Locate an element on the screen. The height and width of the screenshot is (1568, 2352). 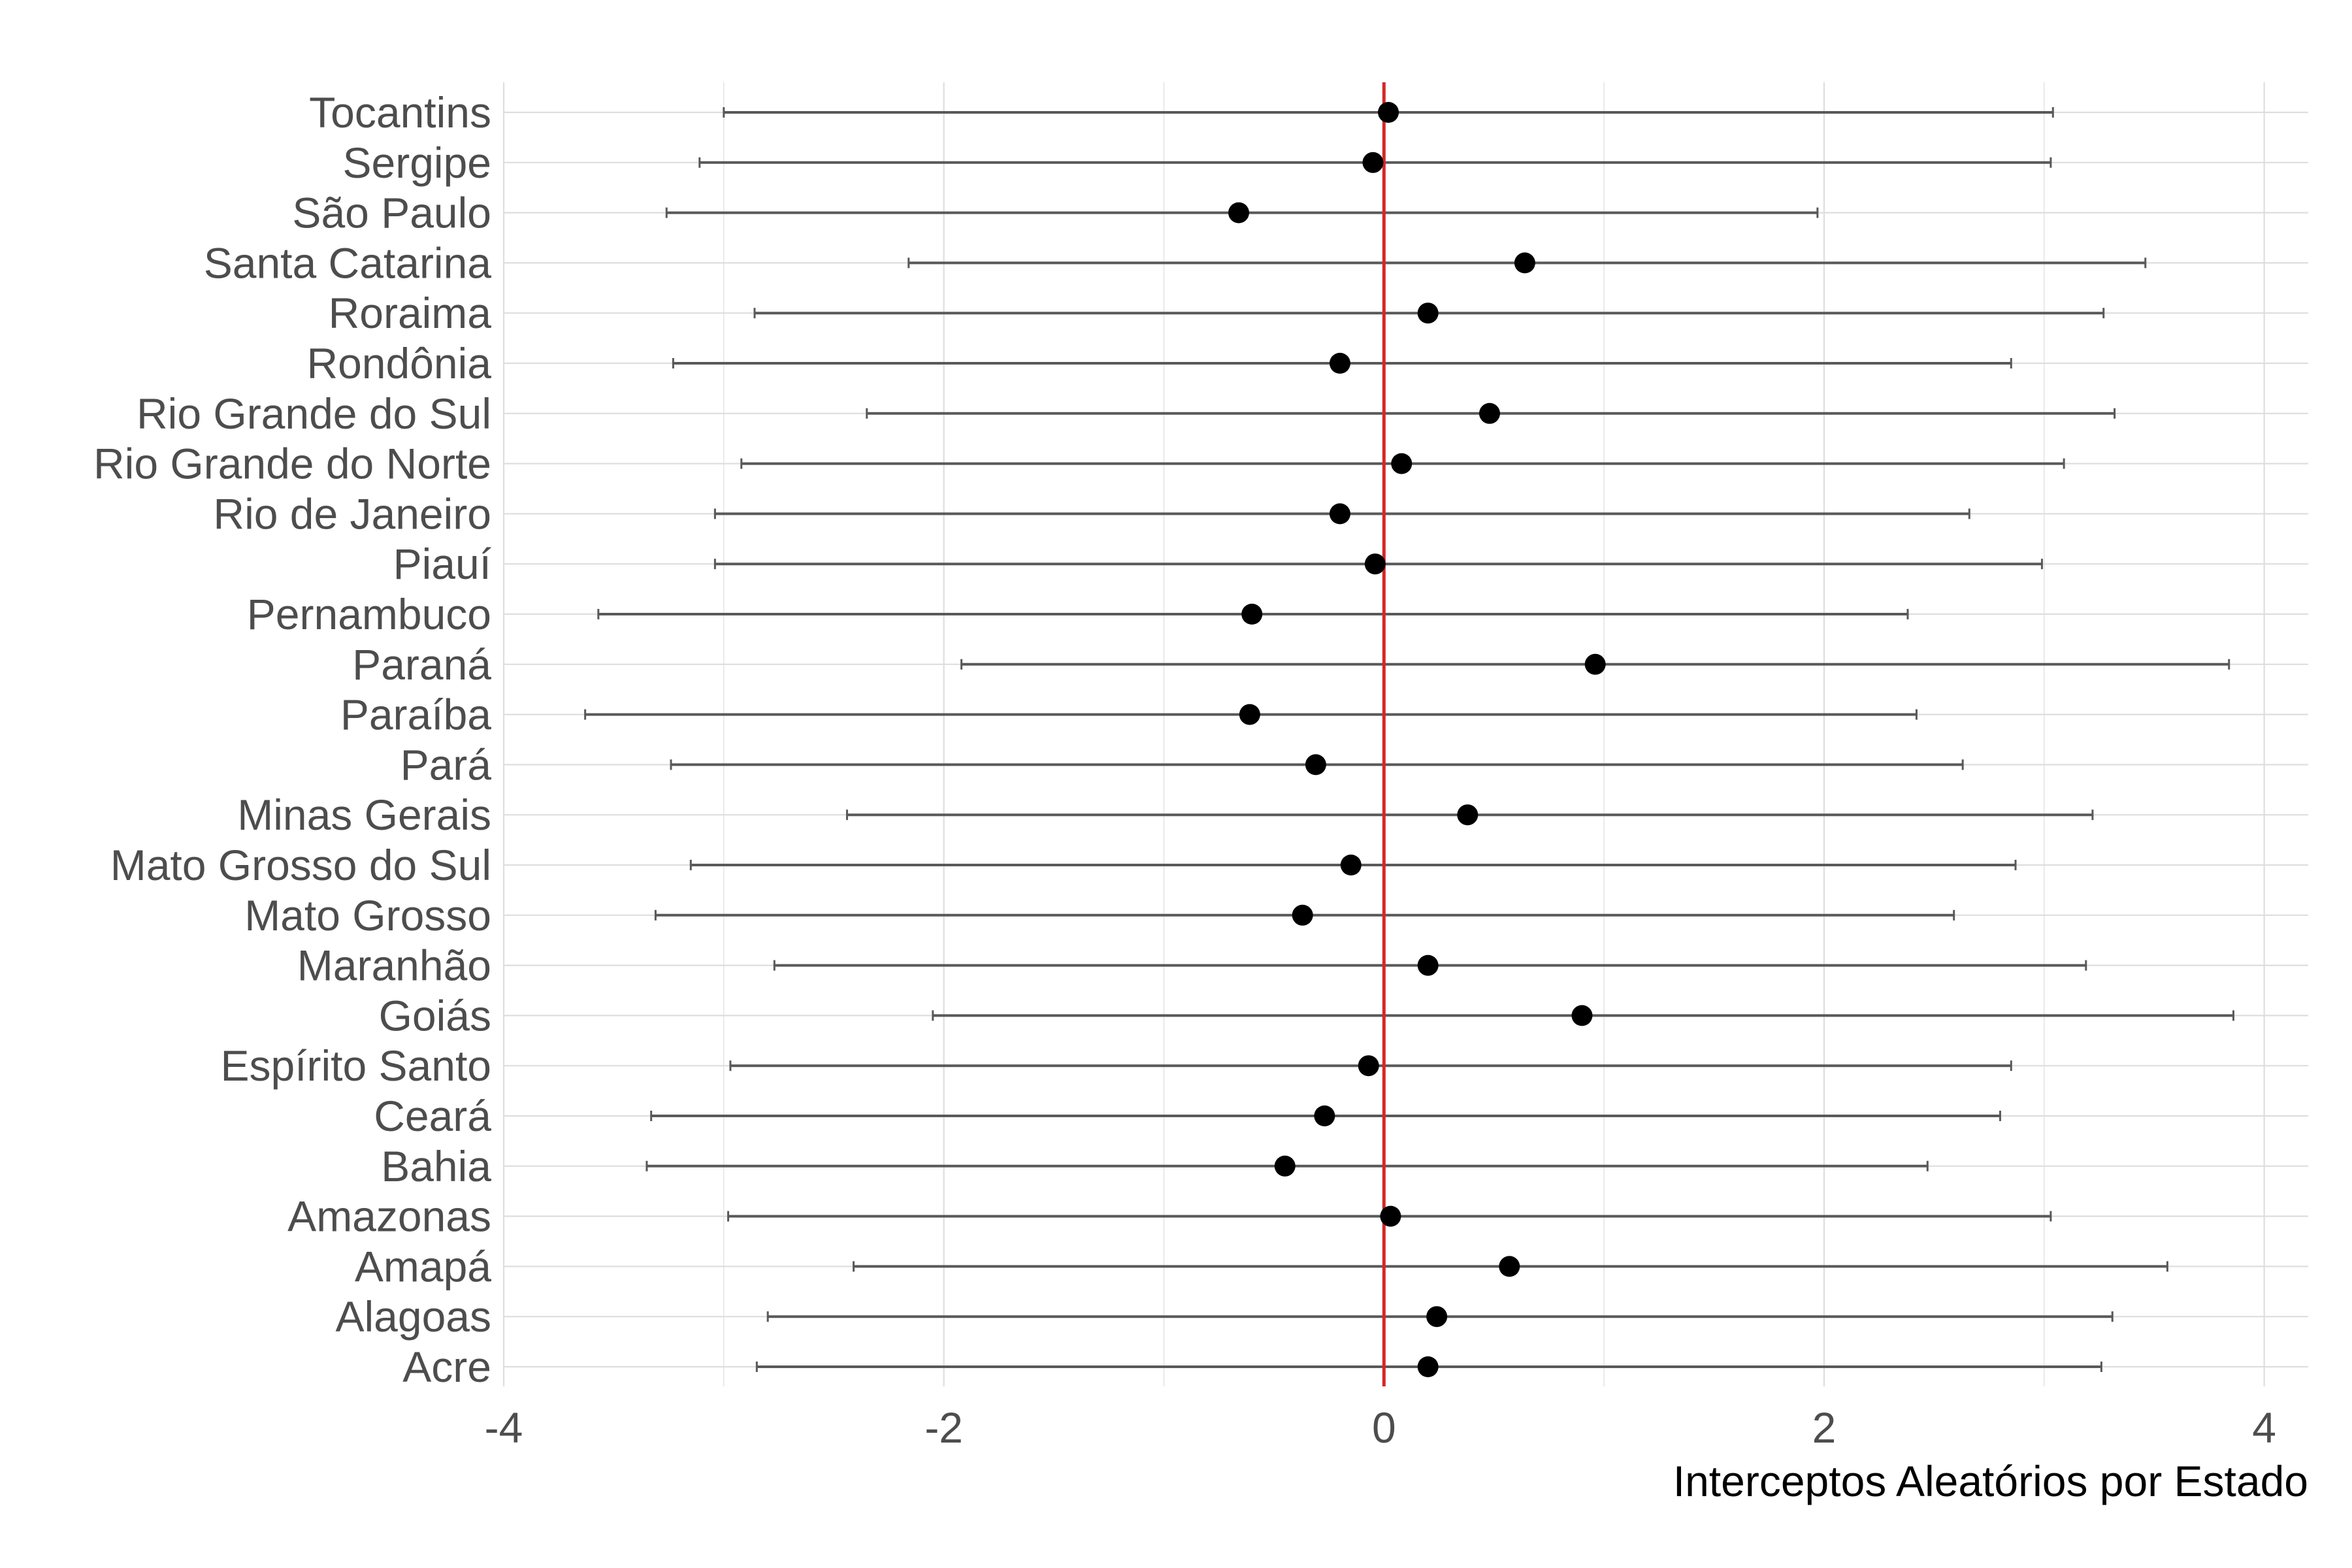
x-axis-title: Interceptos Aleatórios por Estado is located at coordinates (1990, 1481).